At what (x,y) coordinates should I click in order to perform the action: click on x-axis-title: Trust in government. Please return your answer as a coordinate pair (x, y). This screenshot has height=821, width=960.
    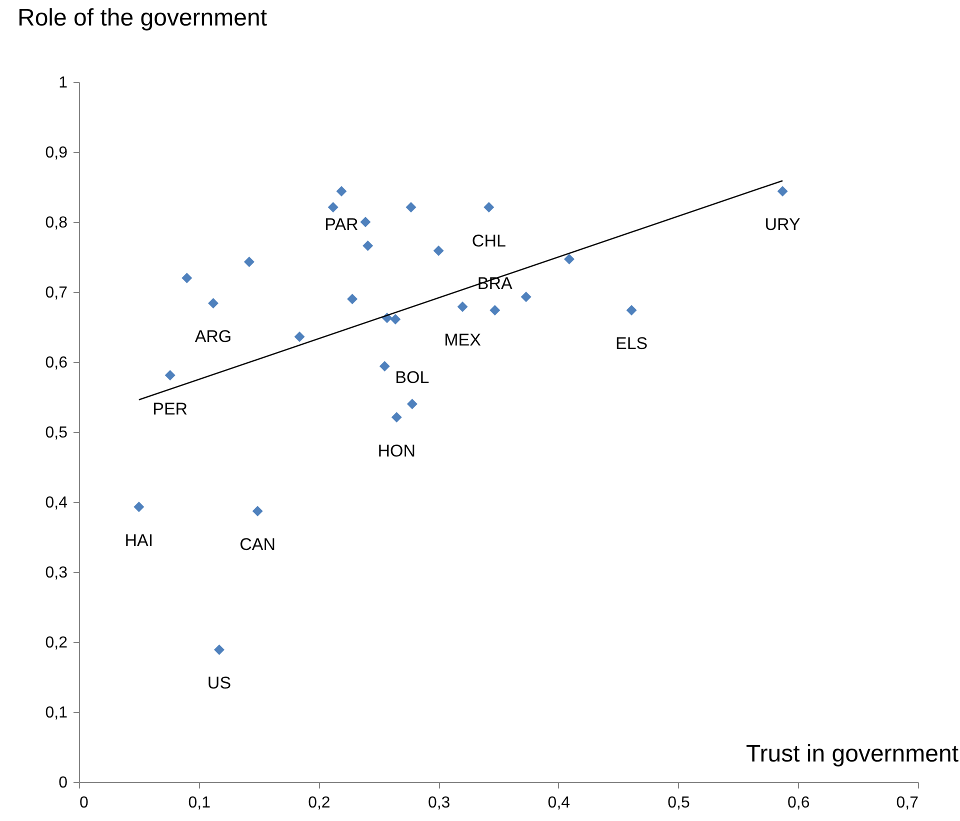
    Looking at the image, I should click on (852, 754).